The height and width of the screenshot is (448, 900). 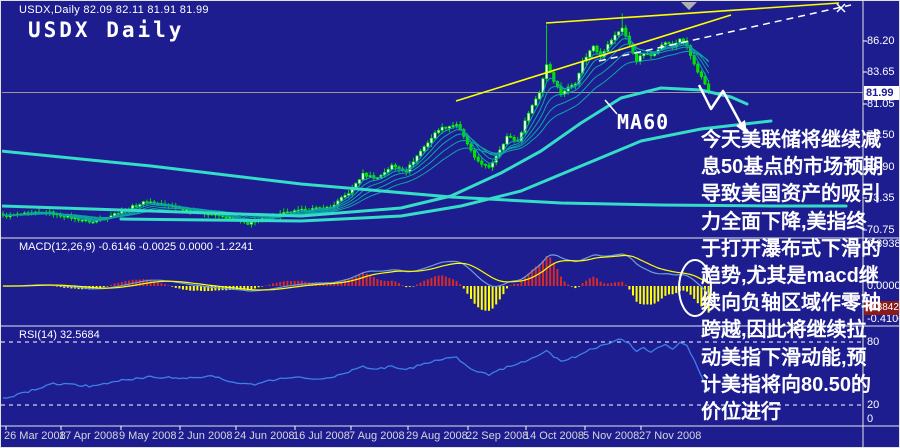 What do you see at coordinates (89, 436) in the screenshot?
I see `date-axis-label: 17 Apr 2008` at bounding box center [89, 436].